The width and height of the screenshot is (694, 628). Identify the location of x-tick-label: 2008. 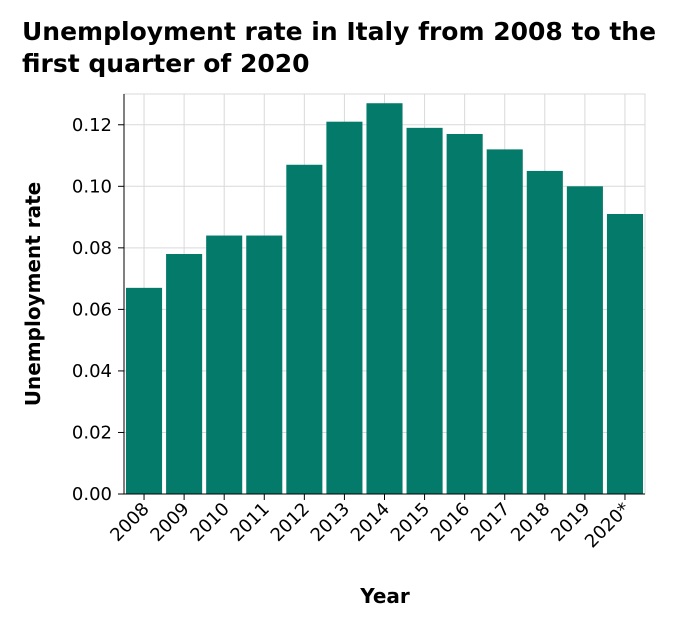
(129, 522).